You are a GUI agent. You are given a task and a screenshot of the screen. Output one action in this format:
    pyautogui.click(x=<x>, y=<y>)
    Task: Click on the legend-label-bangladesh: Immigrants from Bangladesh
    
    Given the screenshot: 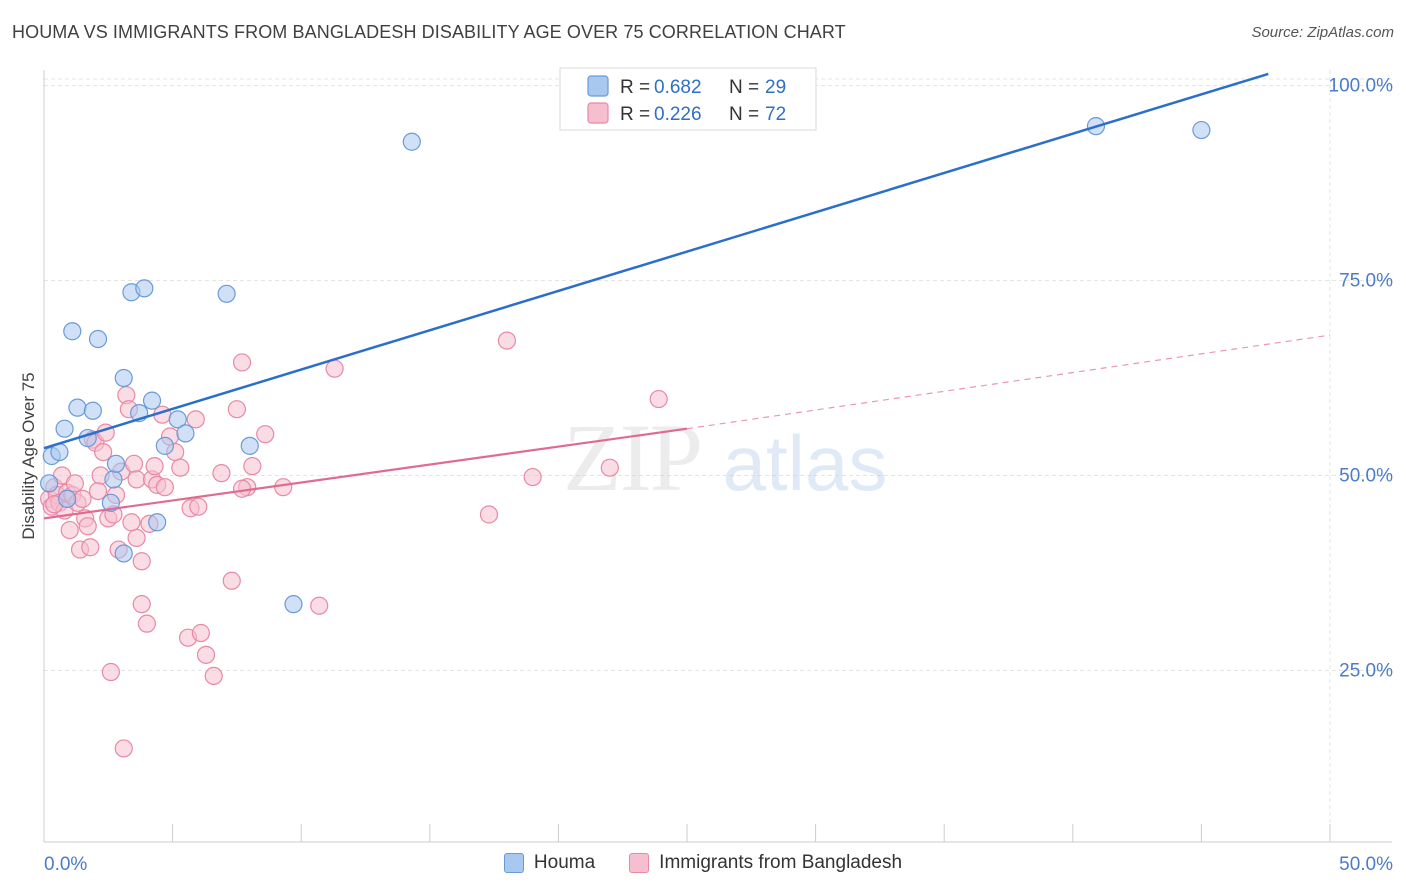 What is the action you would take?
    pyautogui.click(x=781, y=862)
    